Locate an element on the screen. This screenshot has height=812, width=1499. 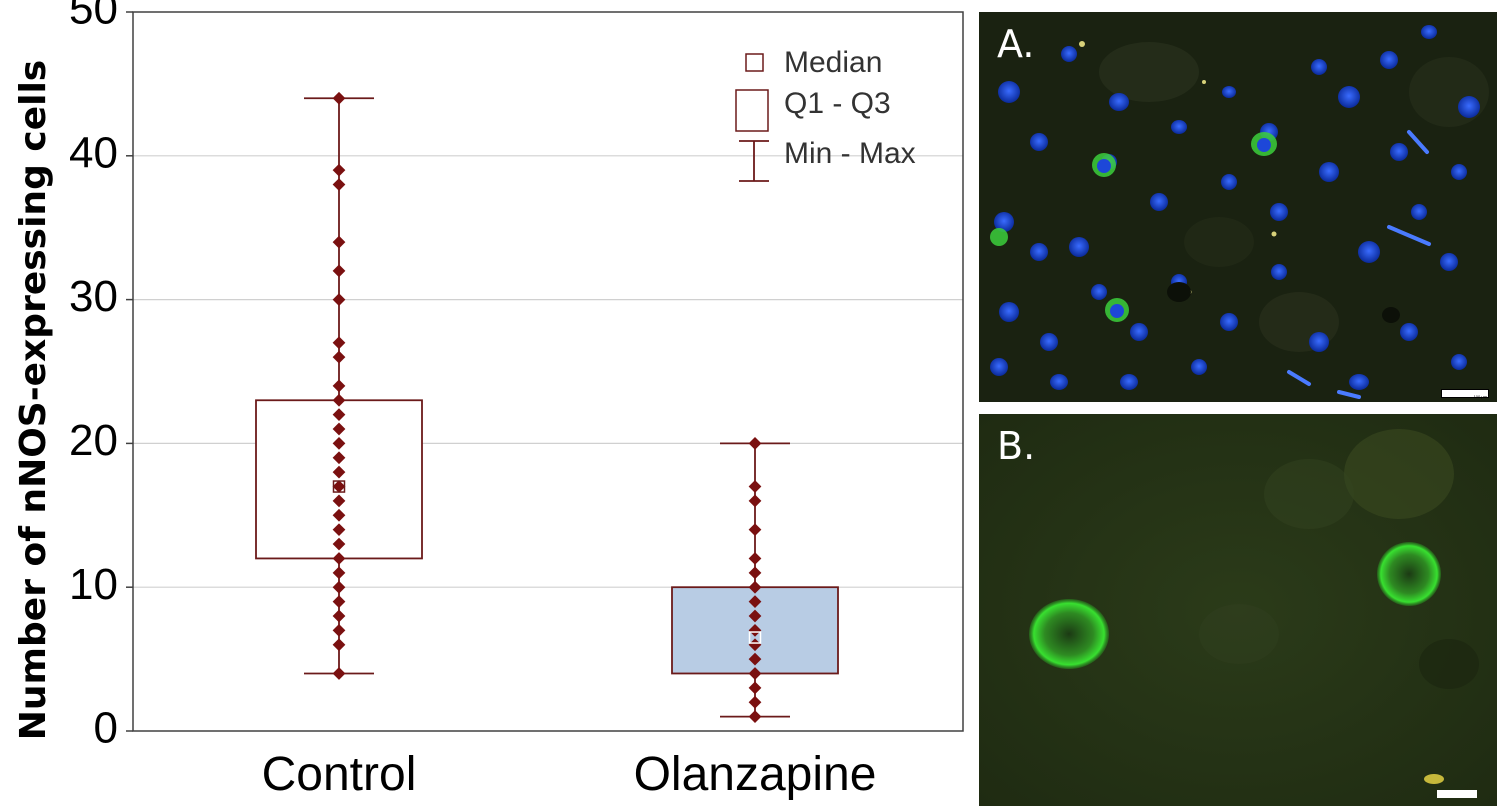
legend-whisker-label: Min - Max is located at coordinates (850, 153).